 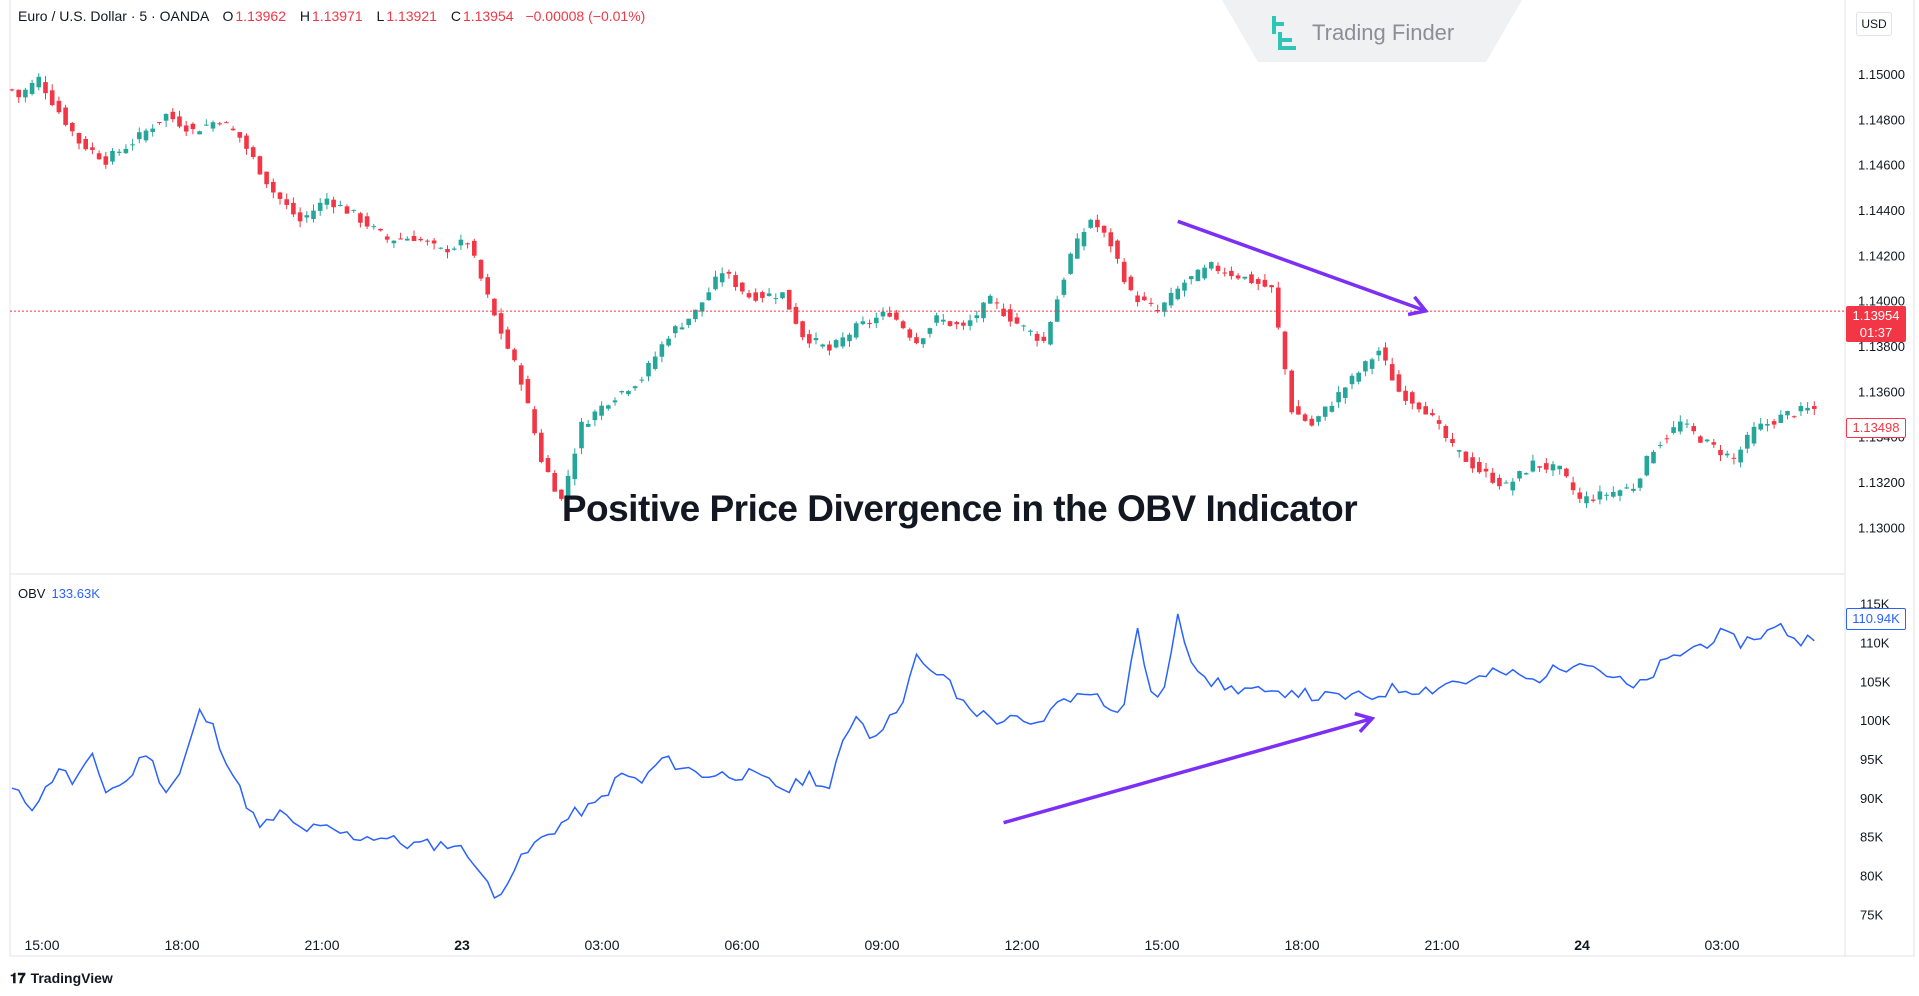 I want to click on time-tick-label: 18:00, so click(x=1301, y=945).